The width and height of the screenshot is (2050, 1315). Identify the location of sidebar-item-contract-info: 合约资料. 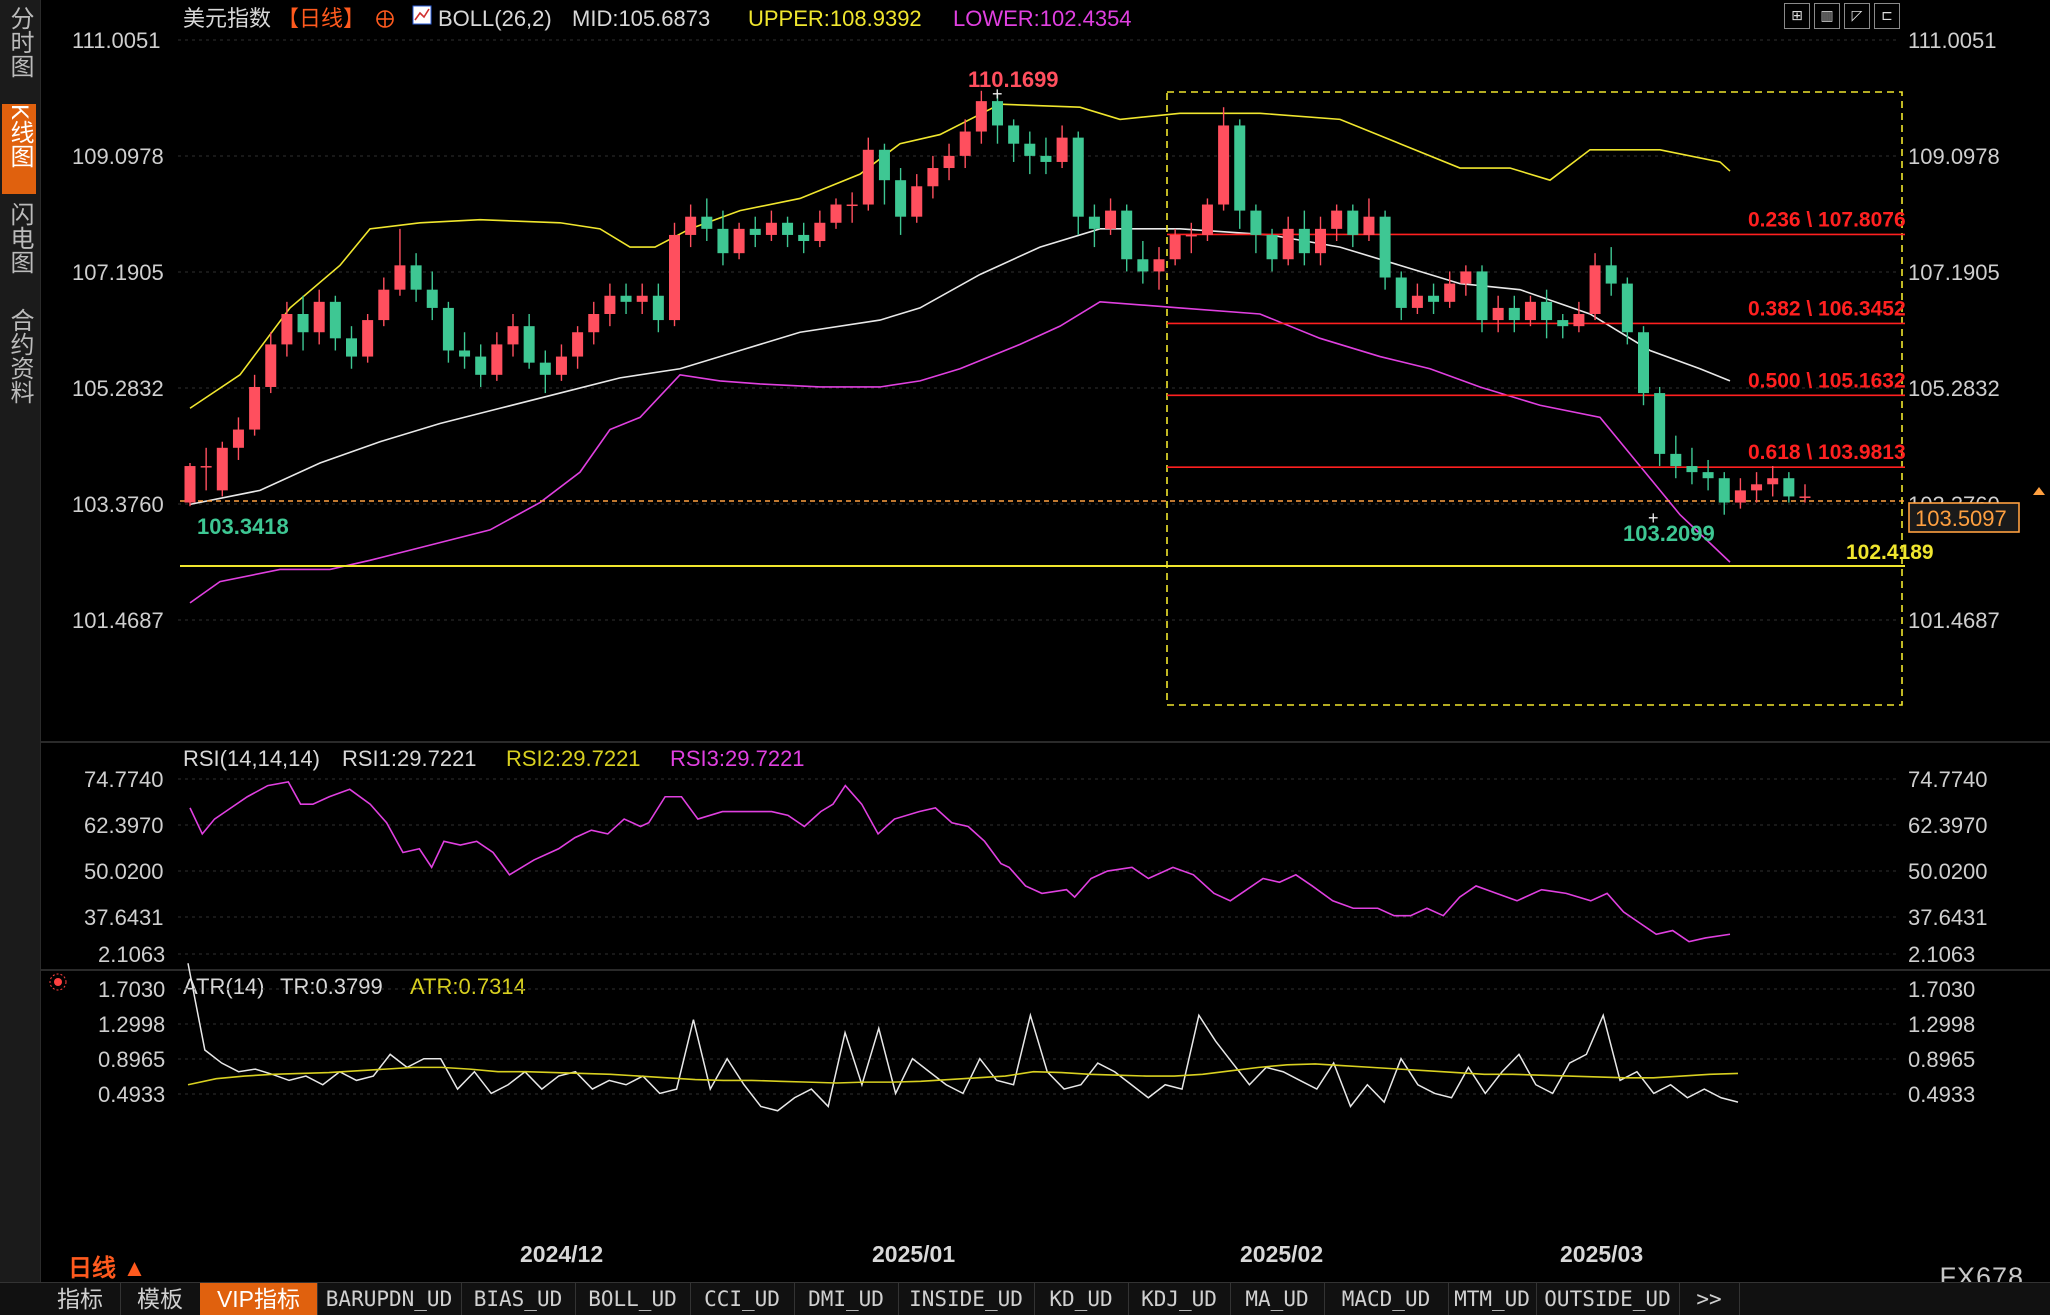
(19, 368).